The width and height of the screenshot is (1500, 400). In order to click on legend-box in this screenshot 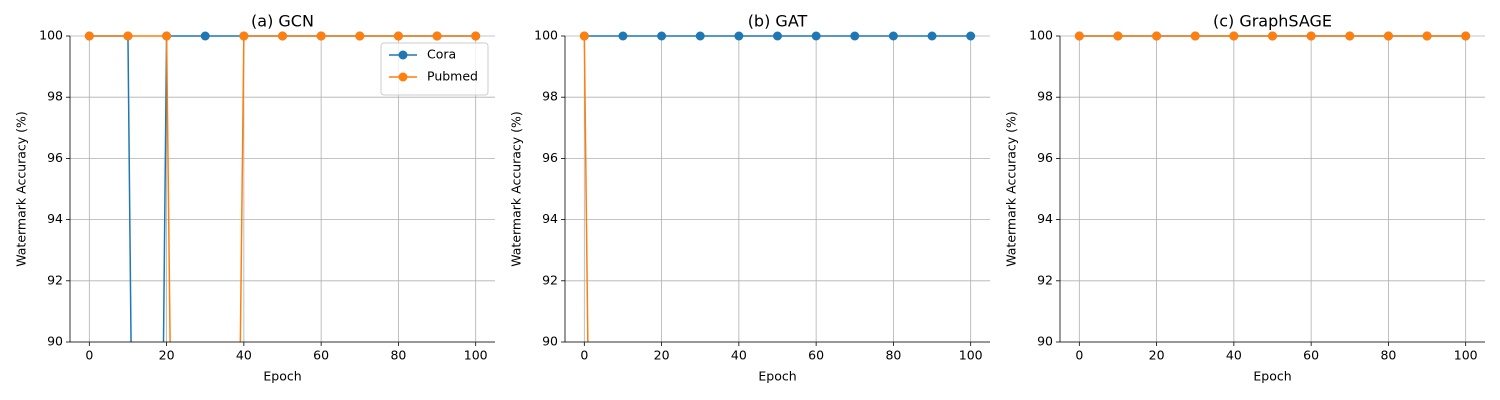, I will do `click(434, 69)`.